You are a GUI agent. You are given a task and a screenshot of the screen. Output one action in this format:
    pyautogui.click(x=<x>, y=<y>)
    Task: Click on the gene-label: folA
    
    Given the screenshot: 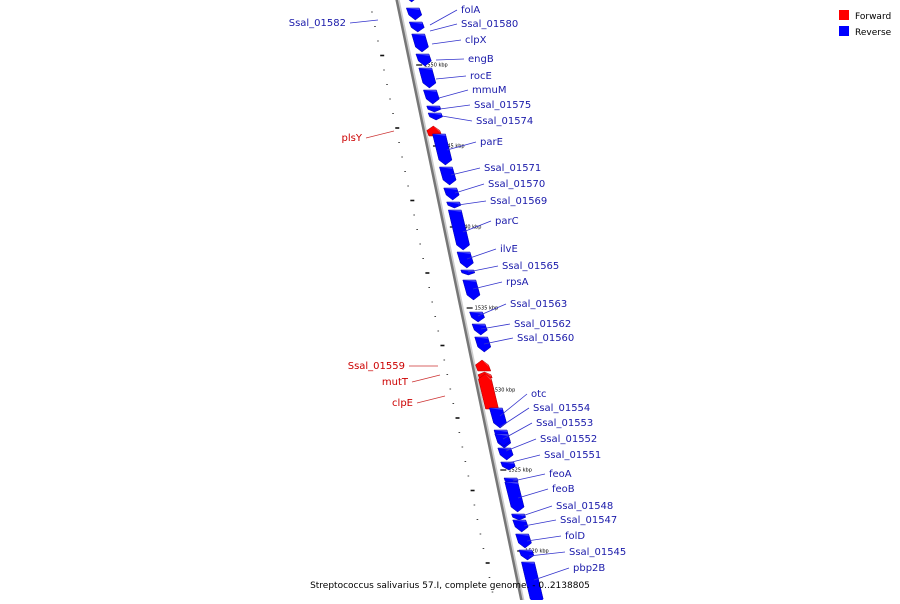 What is the action you would take?
    pyautogui.click(x=470, y=10)
    